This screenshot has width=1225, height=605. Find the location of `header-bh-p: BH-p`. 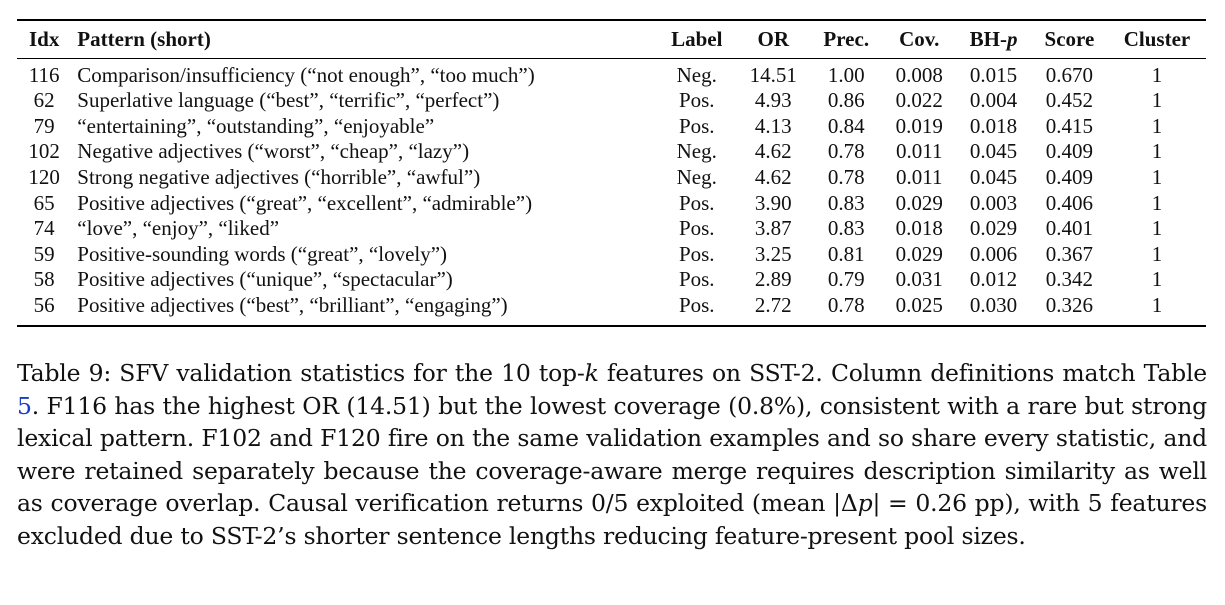

header-bh-p: BH-p is located at coordinates (993, 39).